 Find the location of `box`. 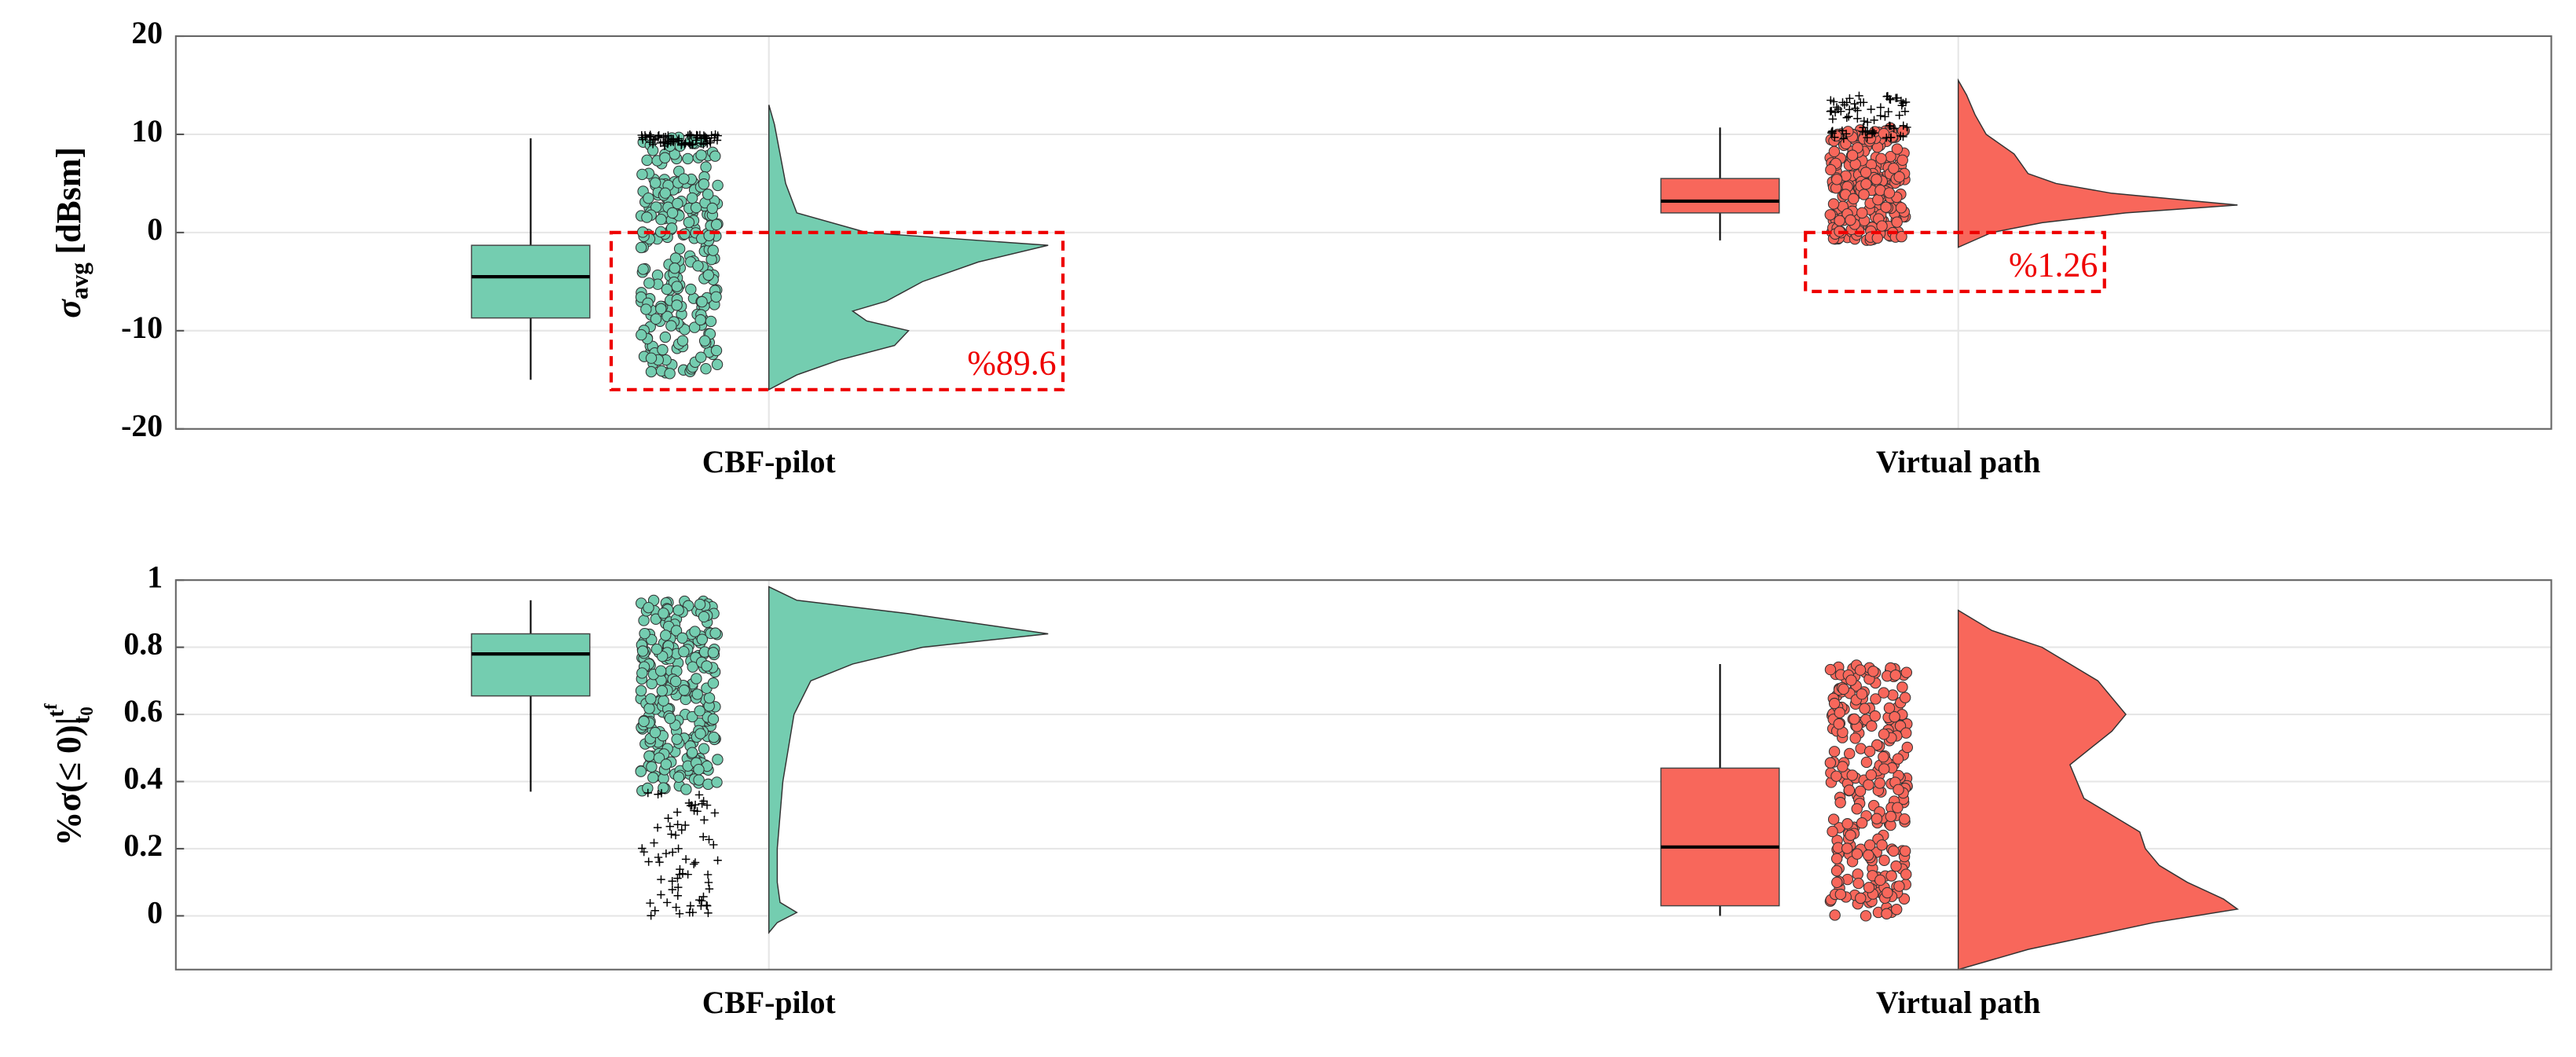

box is located at coordinates (531, 281).